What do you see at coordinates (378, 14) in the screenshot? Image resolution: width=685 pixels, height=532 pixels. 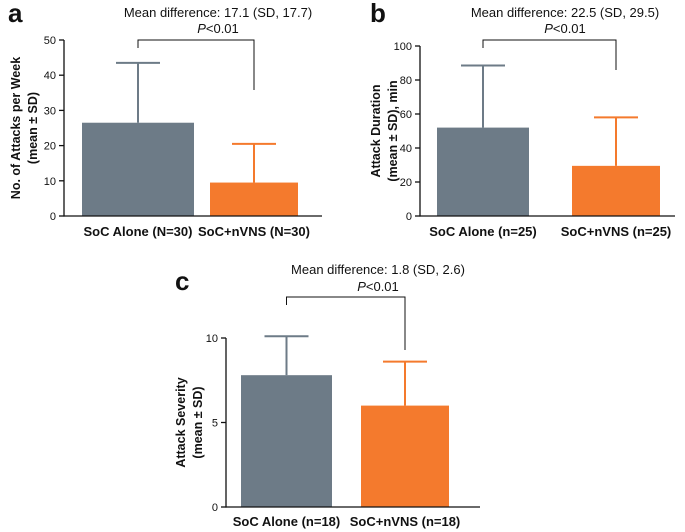 I see `panel-letter: b` at bounding box center [378, 14].